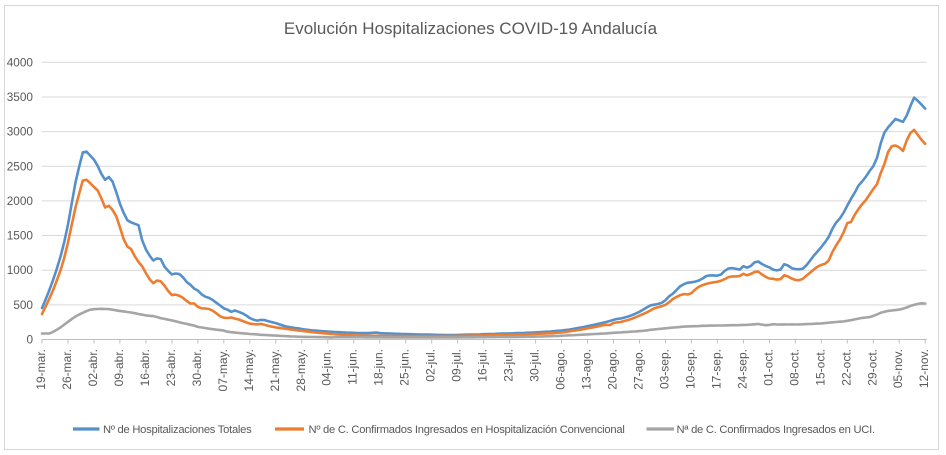 The image size is (946, 455). I want to click on svg-text:Nº de Hospitalizaciones Totale: Nº de Hospitalizaciones Totales, so click(177, 430).